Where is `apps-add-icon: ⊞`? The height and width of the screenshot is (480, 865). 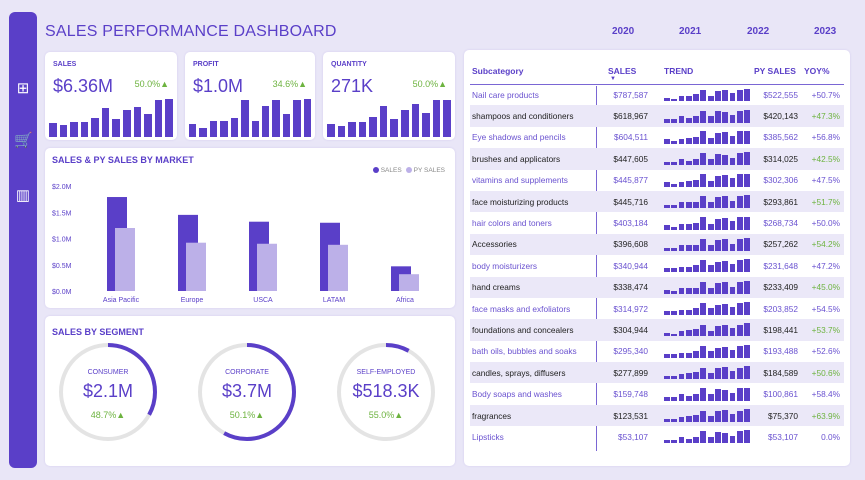 apps-add-icon: ⊞ is located at coordinates (23, 88).